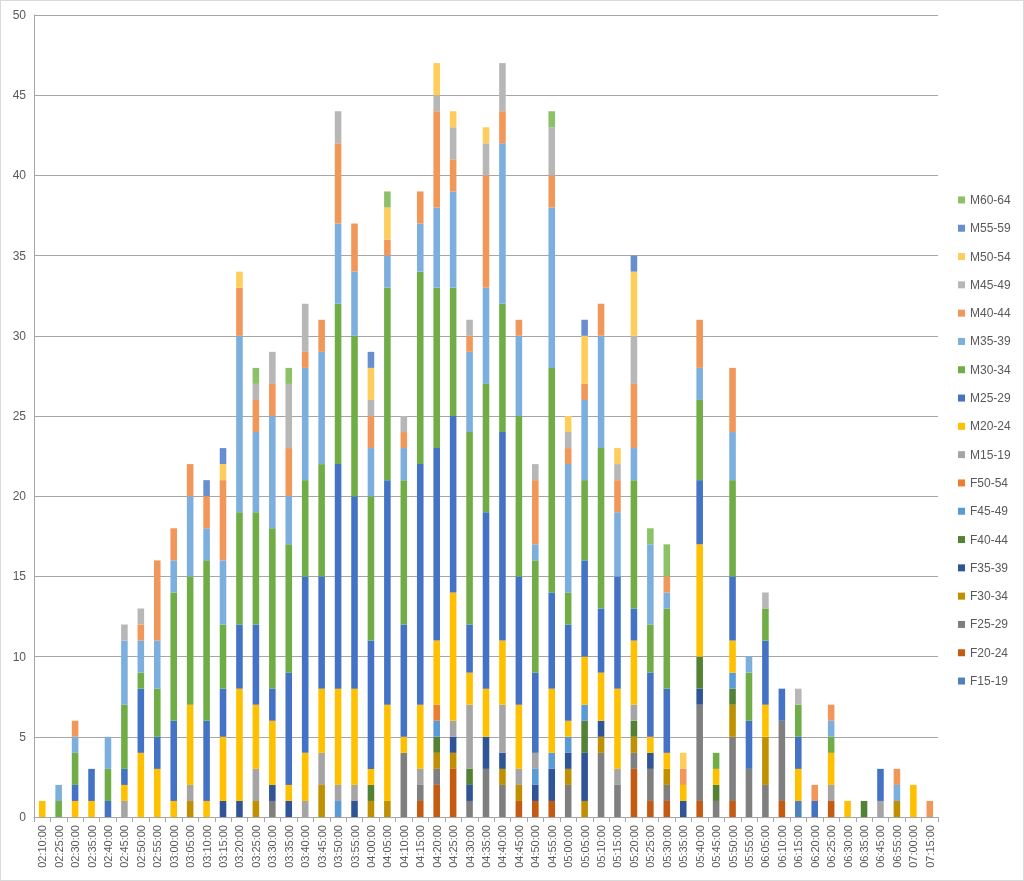 The image size is (1024, 881). I want to click on x-tick-label: 03:45:00, so click(321, 846).